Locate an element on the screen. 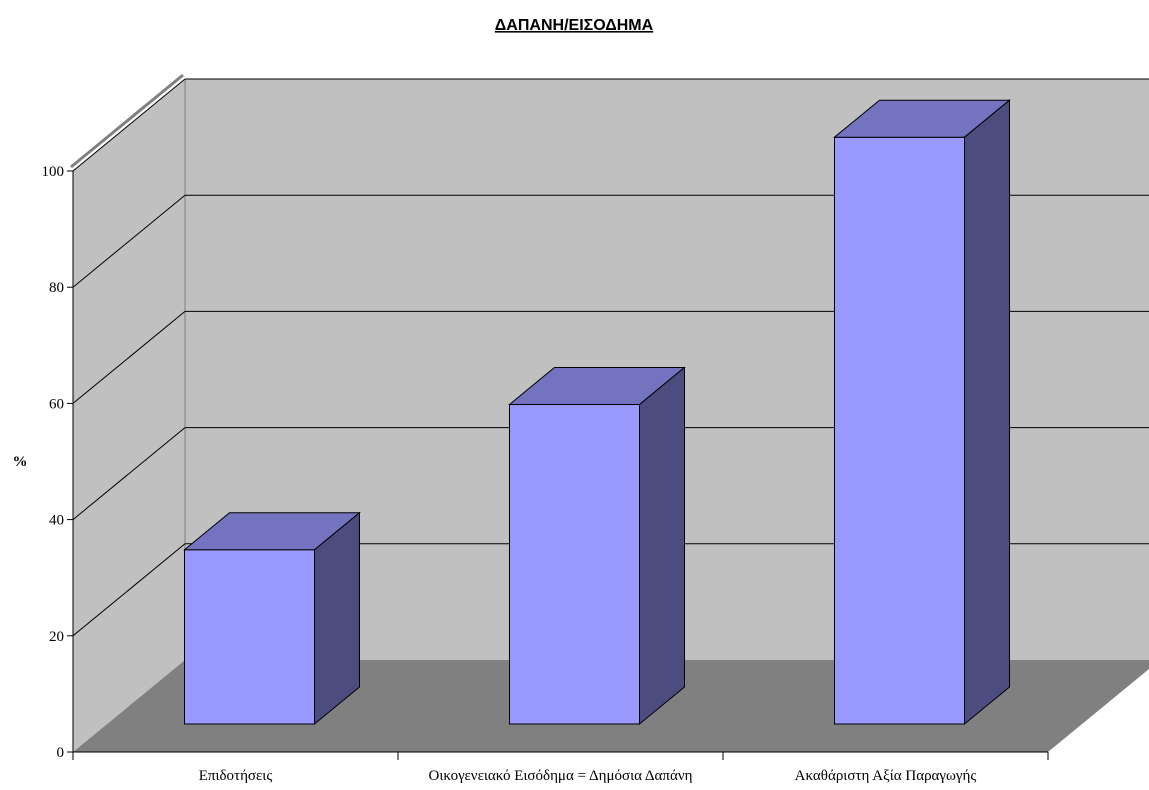  side-wall-rim is located at coordinates (127, 121).